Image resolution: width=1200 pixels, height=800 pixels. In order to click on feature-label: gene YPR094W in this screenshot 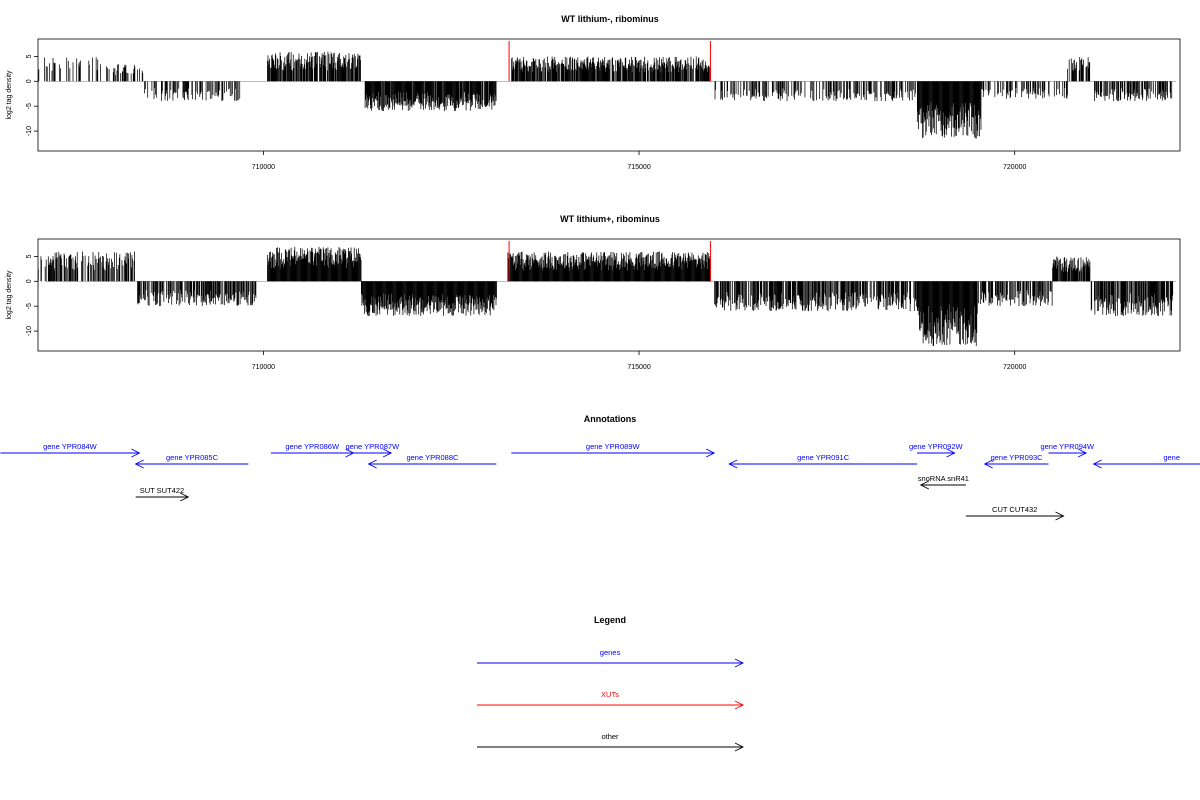, I will do `click(1067, 446)`.